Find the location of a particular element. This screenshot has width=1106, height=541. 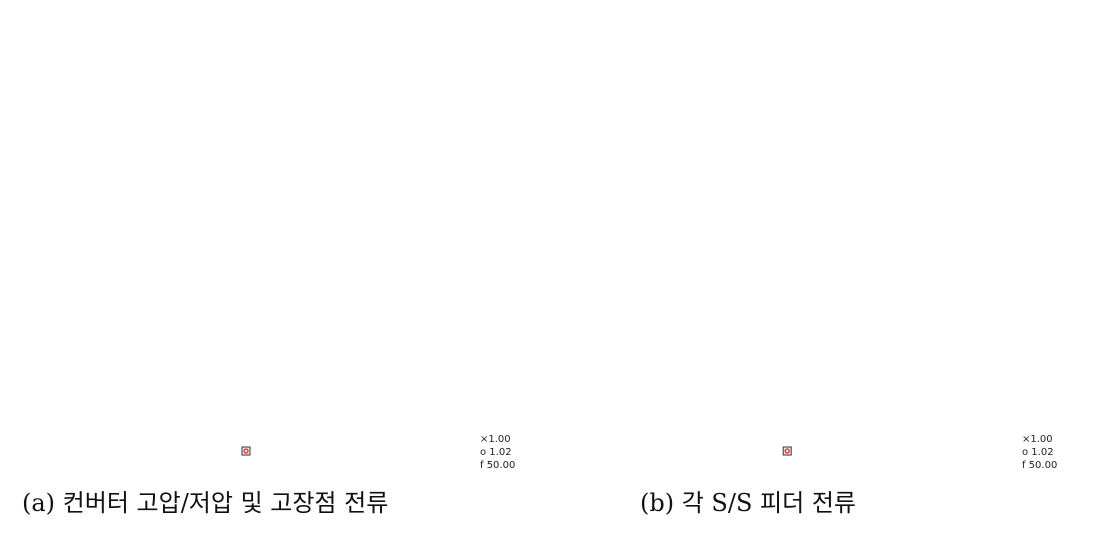

graph-window-a: ××1.00o 1.02f 50.00 is located at coordinates (378, 452).